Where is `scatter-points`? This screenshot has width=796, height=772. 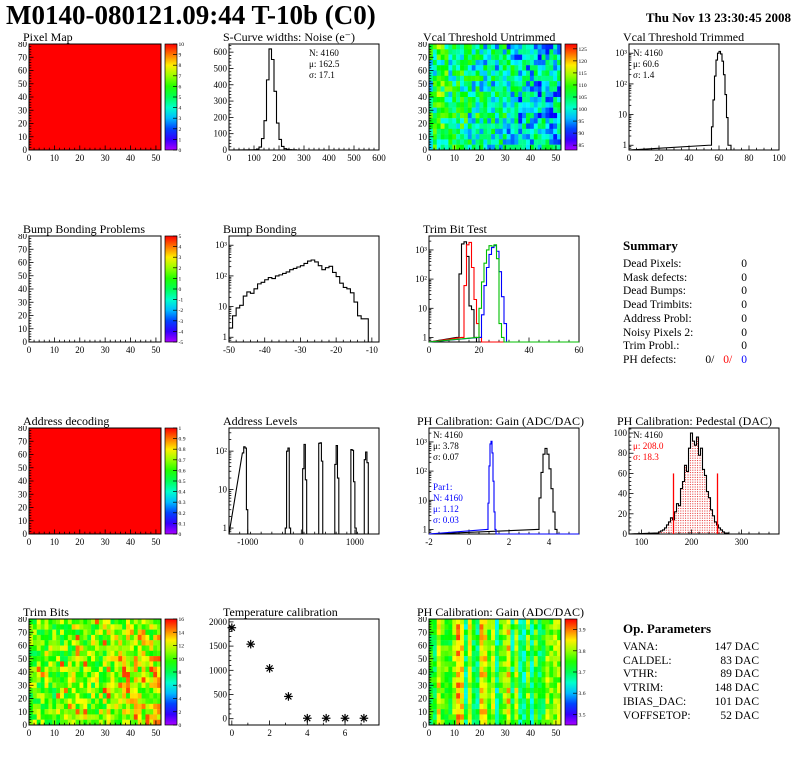 scatter-points is located at coordinates (298, 673).